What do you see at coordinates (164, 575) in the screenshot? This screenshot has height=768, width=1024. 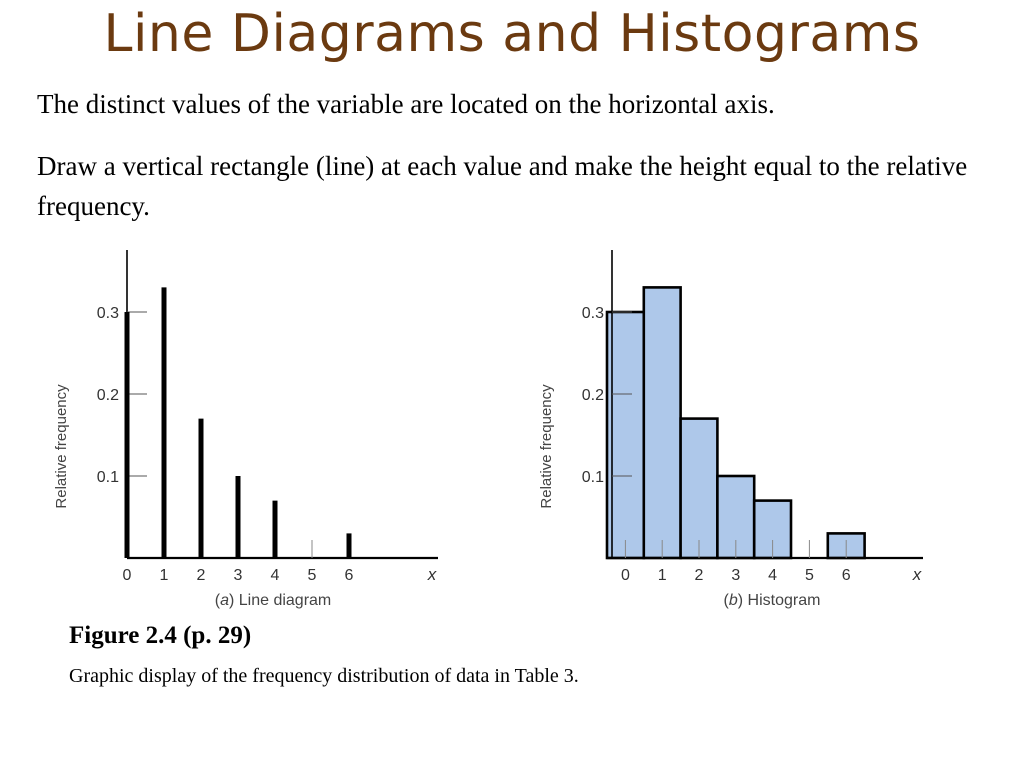 I see `line-diagram-x-tick-label: 1` at bounding box center [164, 575].